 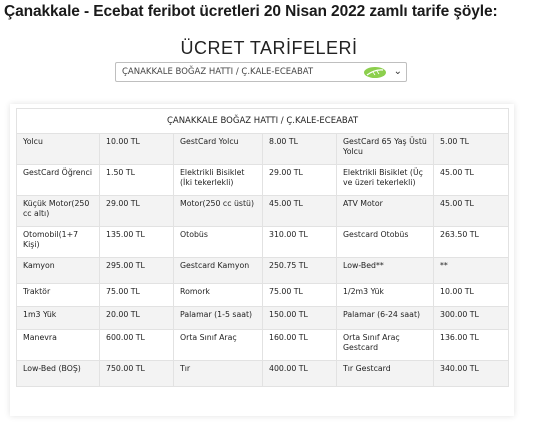 What do you see at coordinates (471, 318) in the screenshot?
I see `tariff-item-price: 300.00 TL` at bounding box center [471, 318].